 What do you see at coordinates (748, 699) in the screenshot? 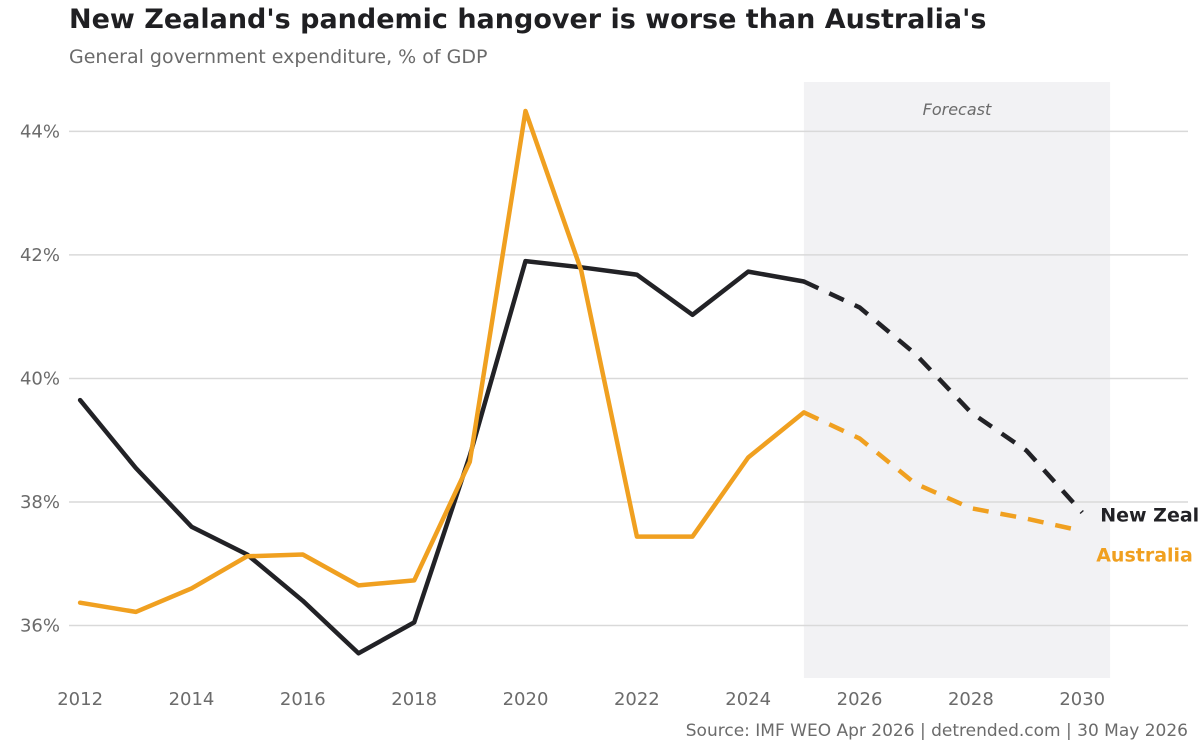
I see `x-tick-label: 2024` at bounding box center [748, 699].